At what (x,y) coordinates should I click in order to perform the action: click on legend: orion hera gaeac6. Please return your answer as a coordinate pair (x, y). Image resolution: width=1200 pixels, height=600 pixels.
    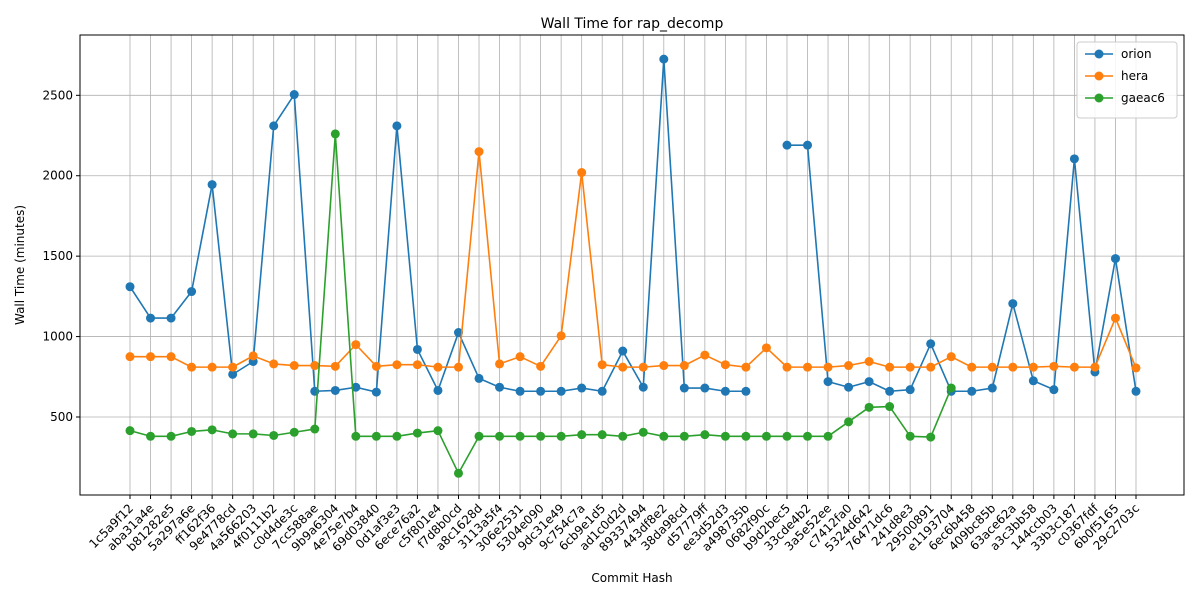
    Looking at the image, I should click on (1127, 80).